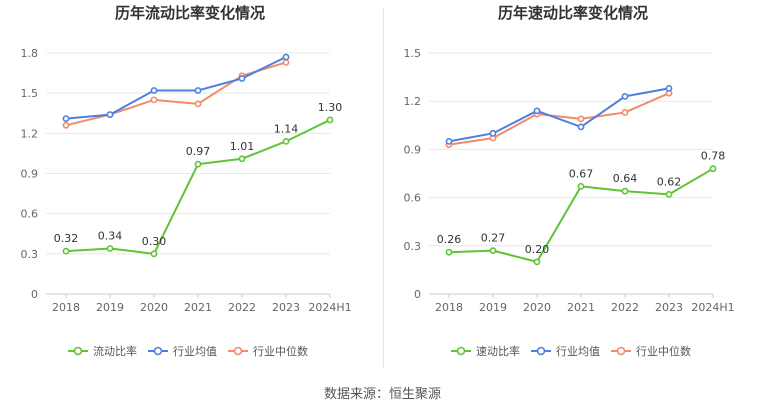 The height and width of the screenshot is (413, 765). I want to click on chart-title: 历年速动比率变化情况, so click(573, 13).